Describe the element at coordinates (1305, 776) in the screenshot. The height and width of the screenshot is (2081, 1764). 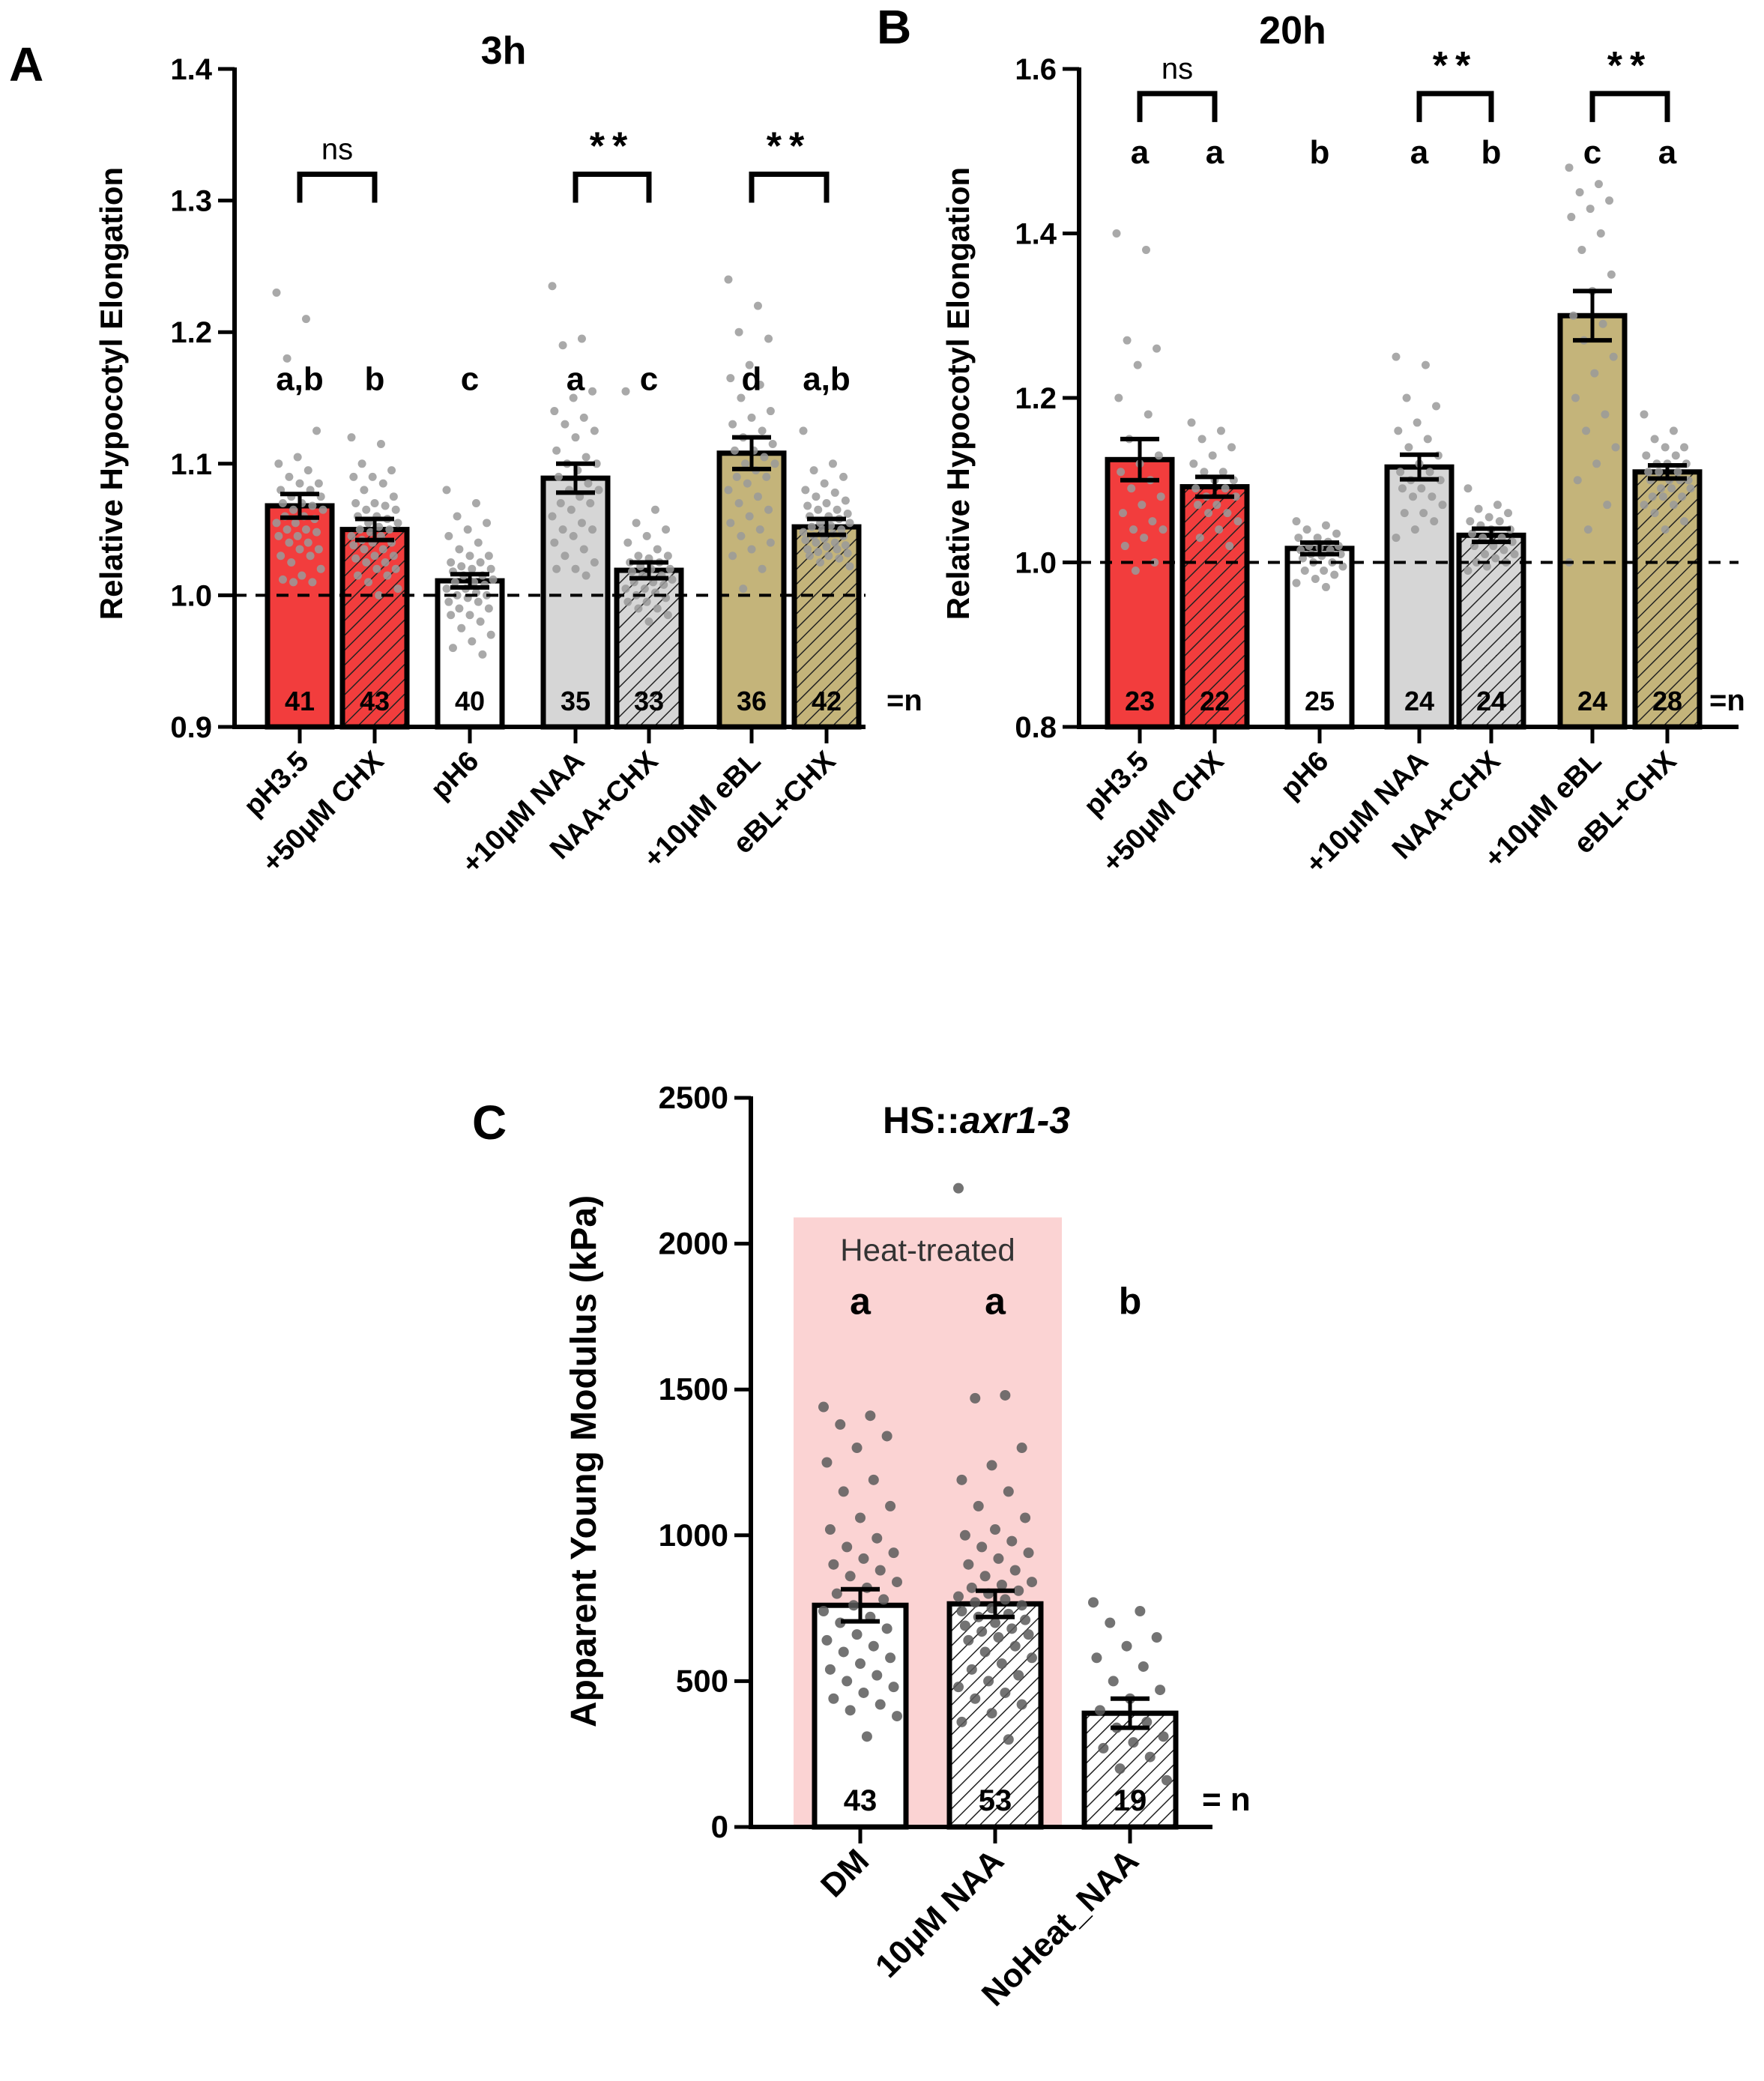
I see `category-label: pH6` at that location.